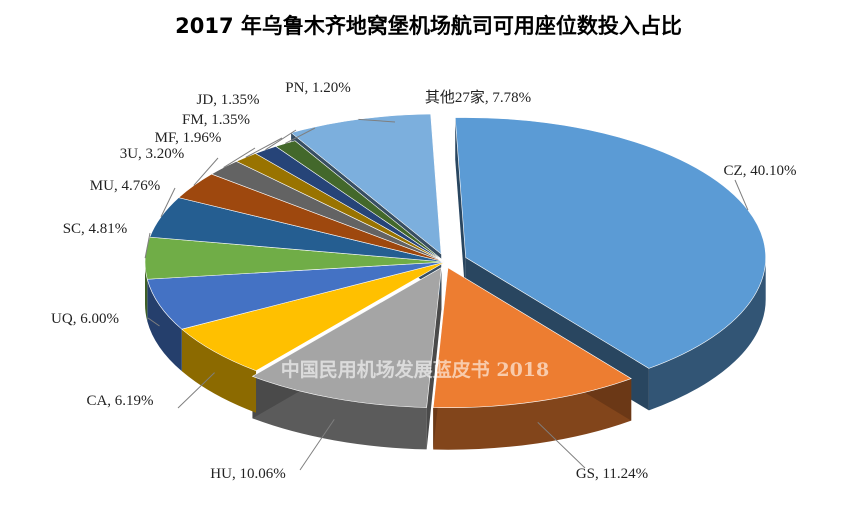 This screenshot has height=520, width=857. What do you see at coordinates (612, 474) in the screenshot?
I see `slice-label-GS: GS, 11.24%` at bounding box center [612, 474].